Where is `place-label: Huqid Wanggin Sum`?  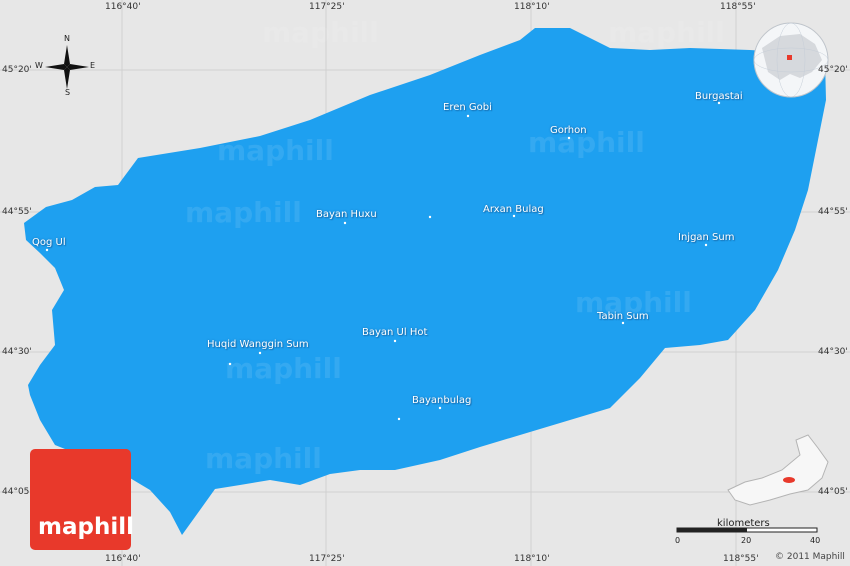 place-label: Huqid Wanggin Sum is located at coordinates (258, 344).